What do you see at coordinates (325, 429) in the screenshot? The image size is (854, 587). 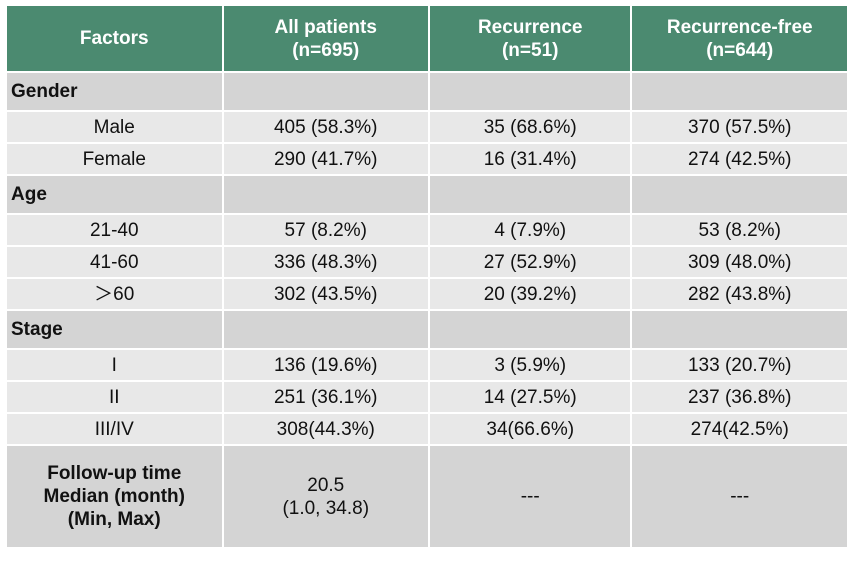 I see `data-cell: 308(44.3%)` at bounding box center [325, 429].